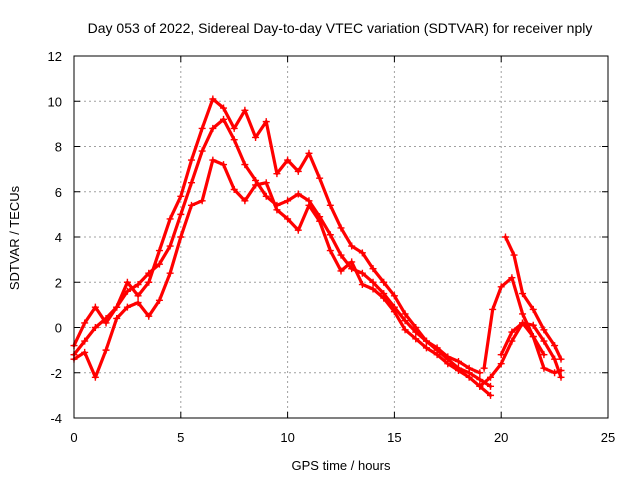  What do you see at coordinates (533, 298) in the screenshot?
I see `series-trace-f` at bounding box center [533, 298].